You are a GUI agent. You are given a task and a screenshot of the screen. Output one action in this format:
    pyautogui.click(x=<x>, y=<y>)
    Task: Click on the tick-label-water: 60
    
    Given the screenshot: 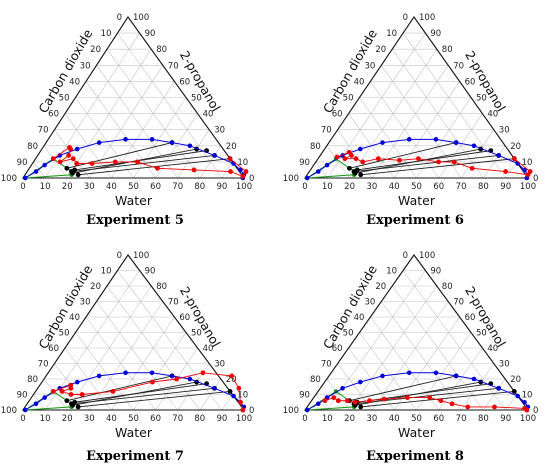 What is the action you would take?
    pyautogui.click(x=438, y=187)
    